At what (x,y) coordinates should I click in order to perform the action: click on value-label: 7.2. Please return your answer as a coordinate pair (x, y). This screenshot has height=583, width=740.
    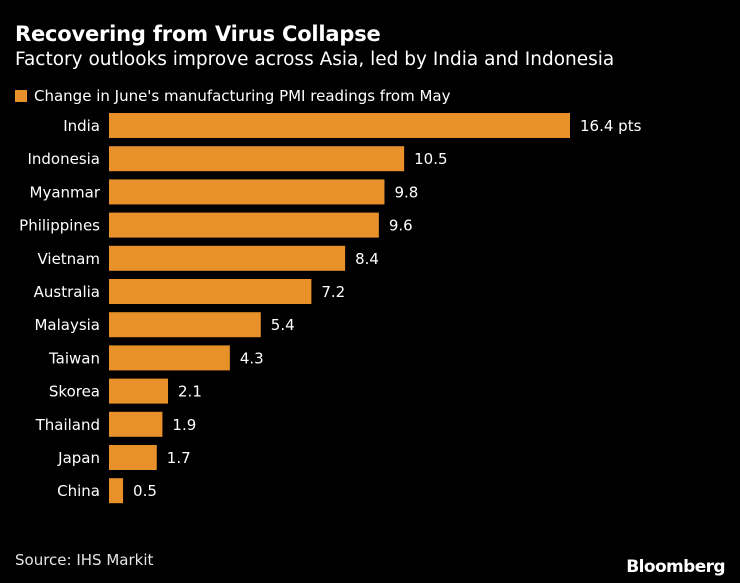
    Looking at the image, I should click on (333, 292).